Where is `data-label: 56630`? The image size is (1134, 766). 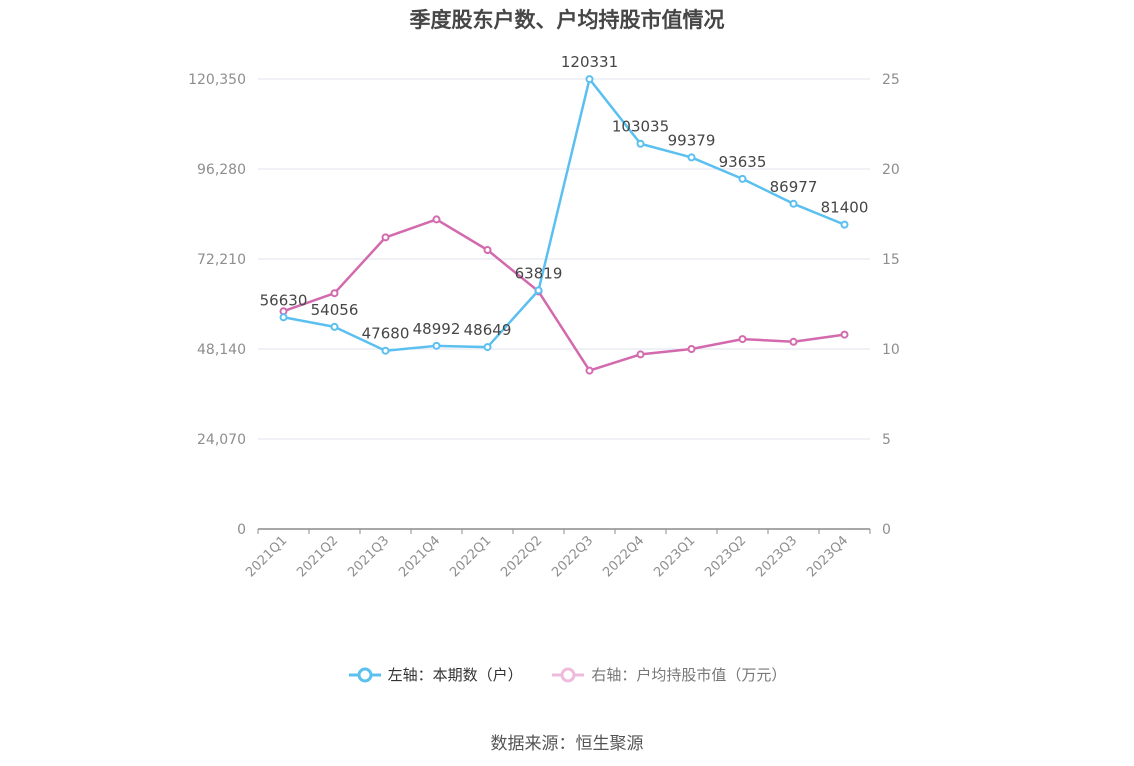 data-label: 56630 is located at coordinates (284, 300).